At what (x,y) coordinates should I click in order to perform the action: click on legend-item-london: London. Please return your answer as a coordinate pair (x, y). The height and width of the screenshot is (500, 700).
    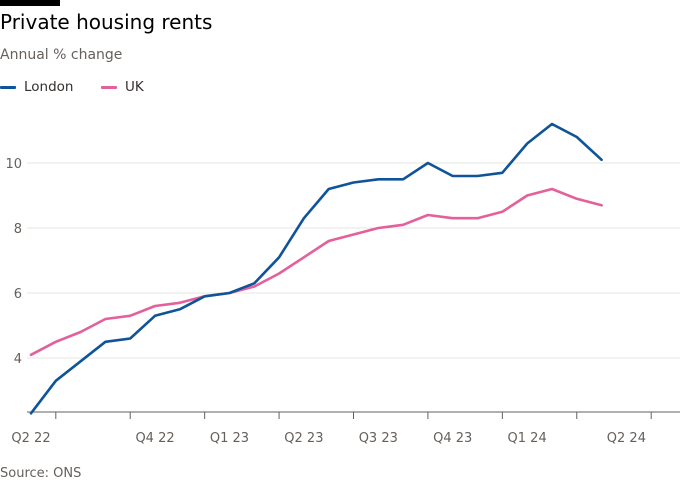
    Looking at the image, I should click on (37, 87).